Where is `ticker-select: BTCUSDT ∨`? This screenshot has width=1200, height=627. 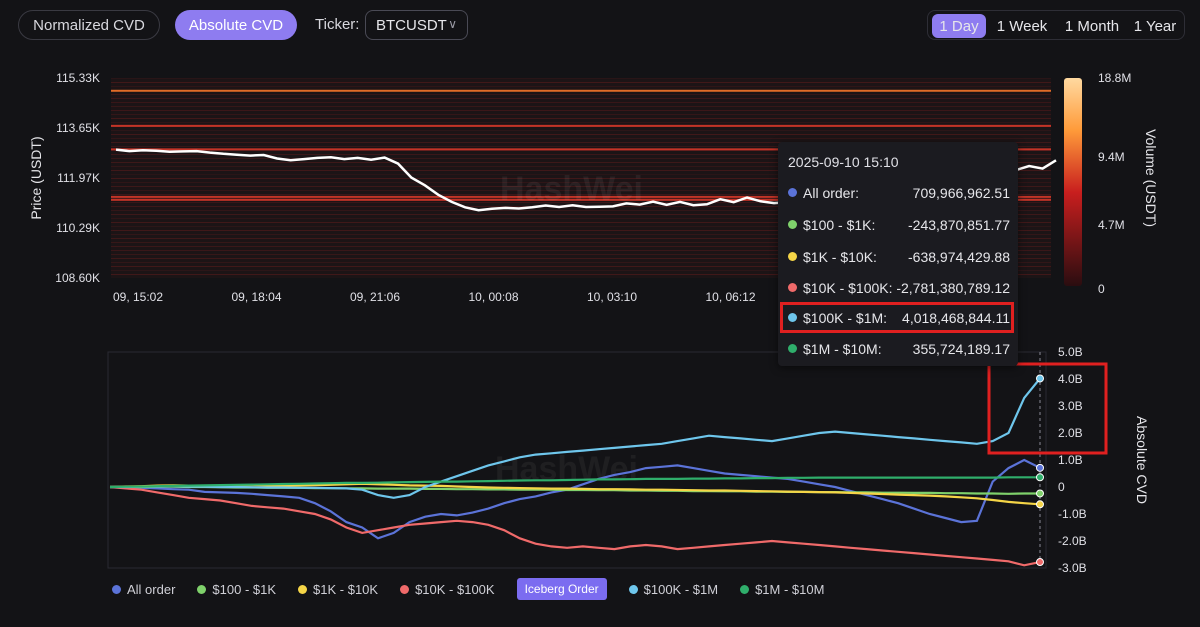
ticker-select: BTCUSDT ∨ is located at coordinates (416, 25).